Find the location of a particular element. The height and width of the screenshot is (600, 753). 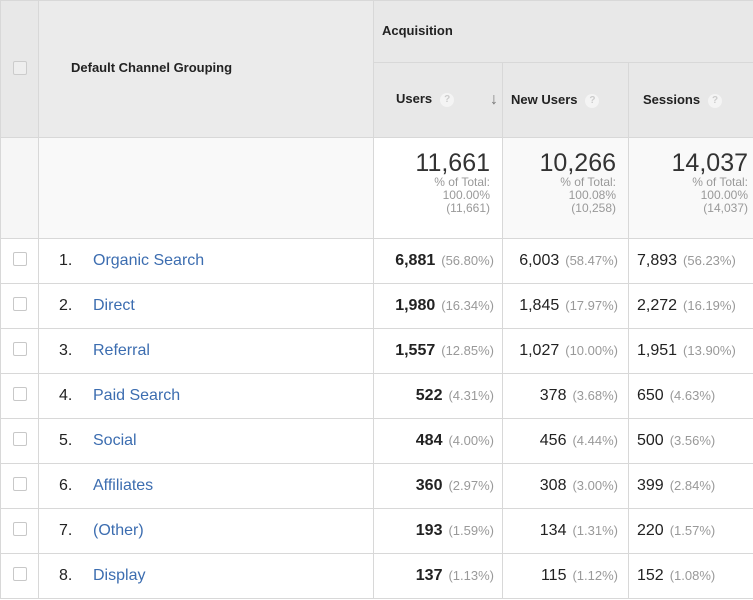

row-index: 1. is located at coordinates (66, 260).